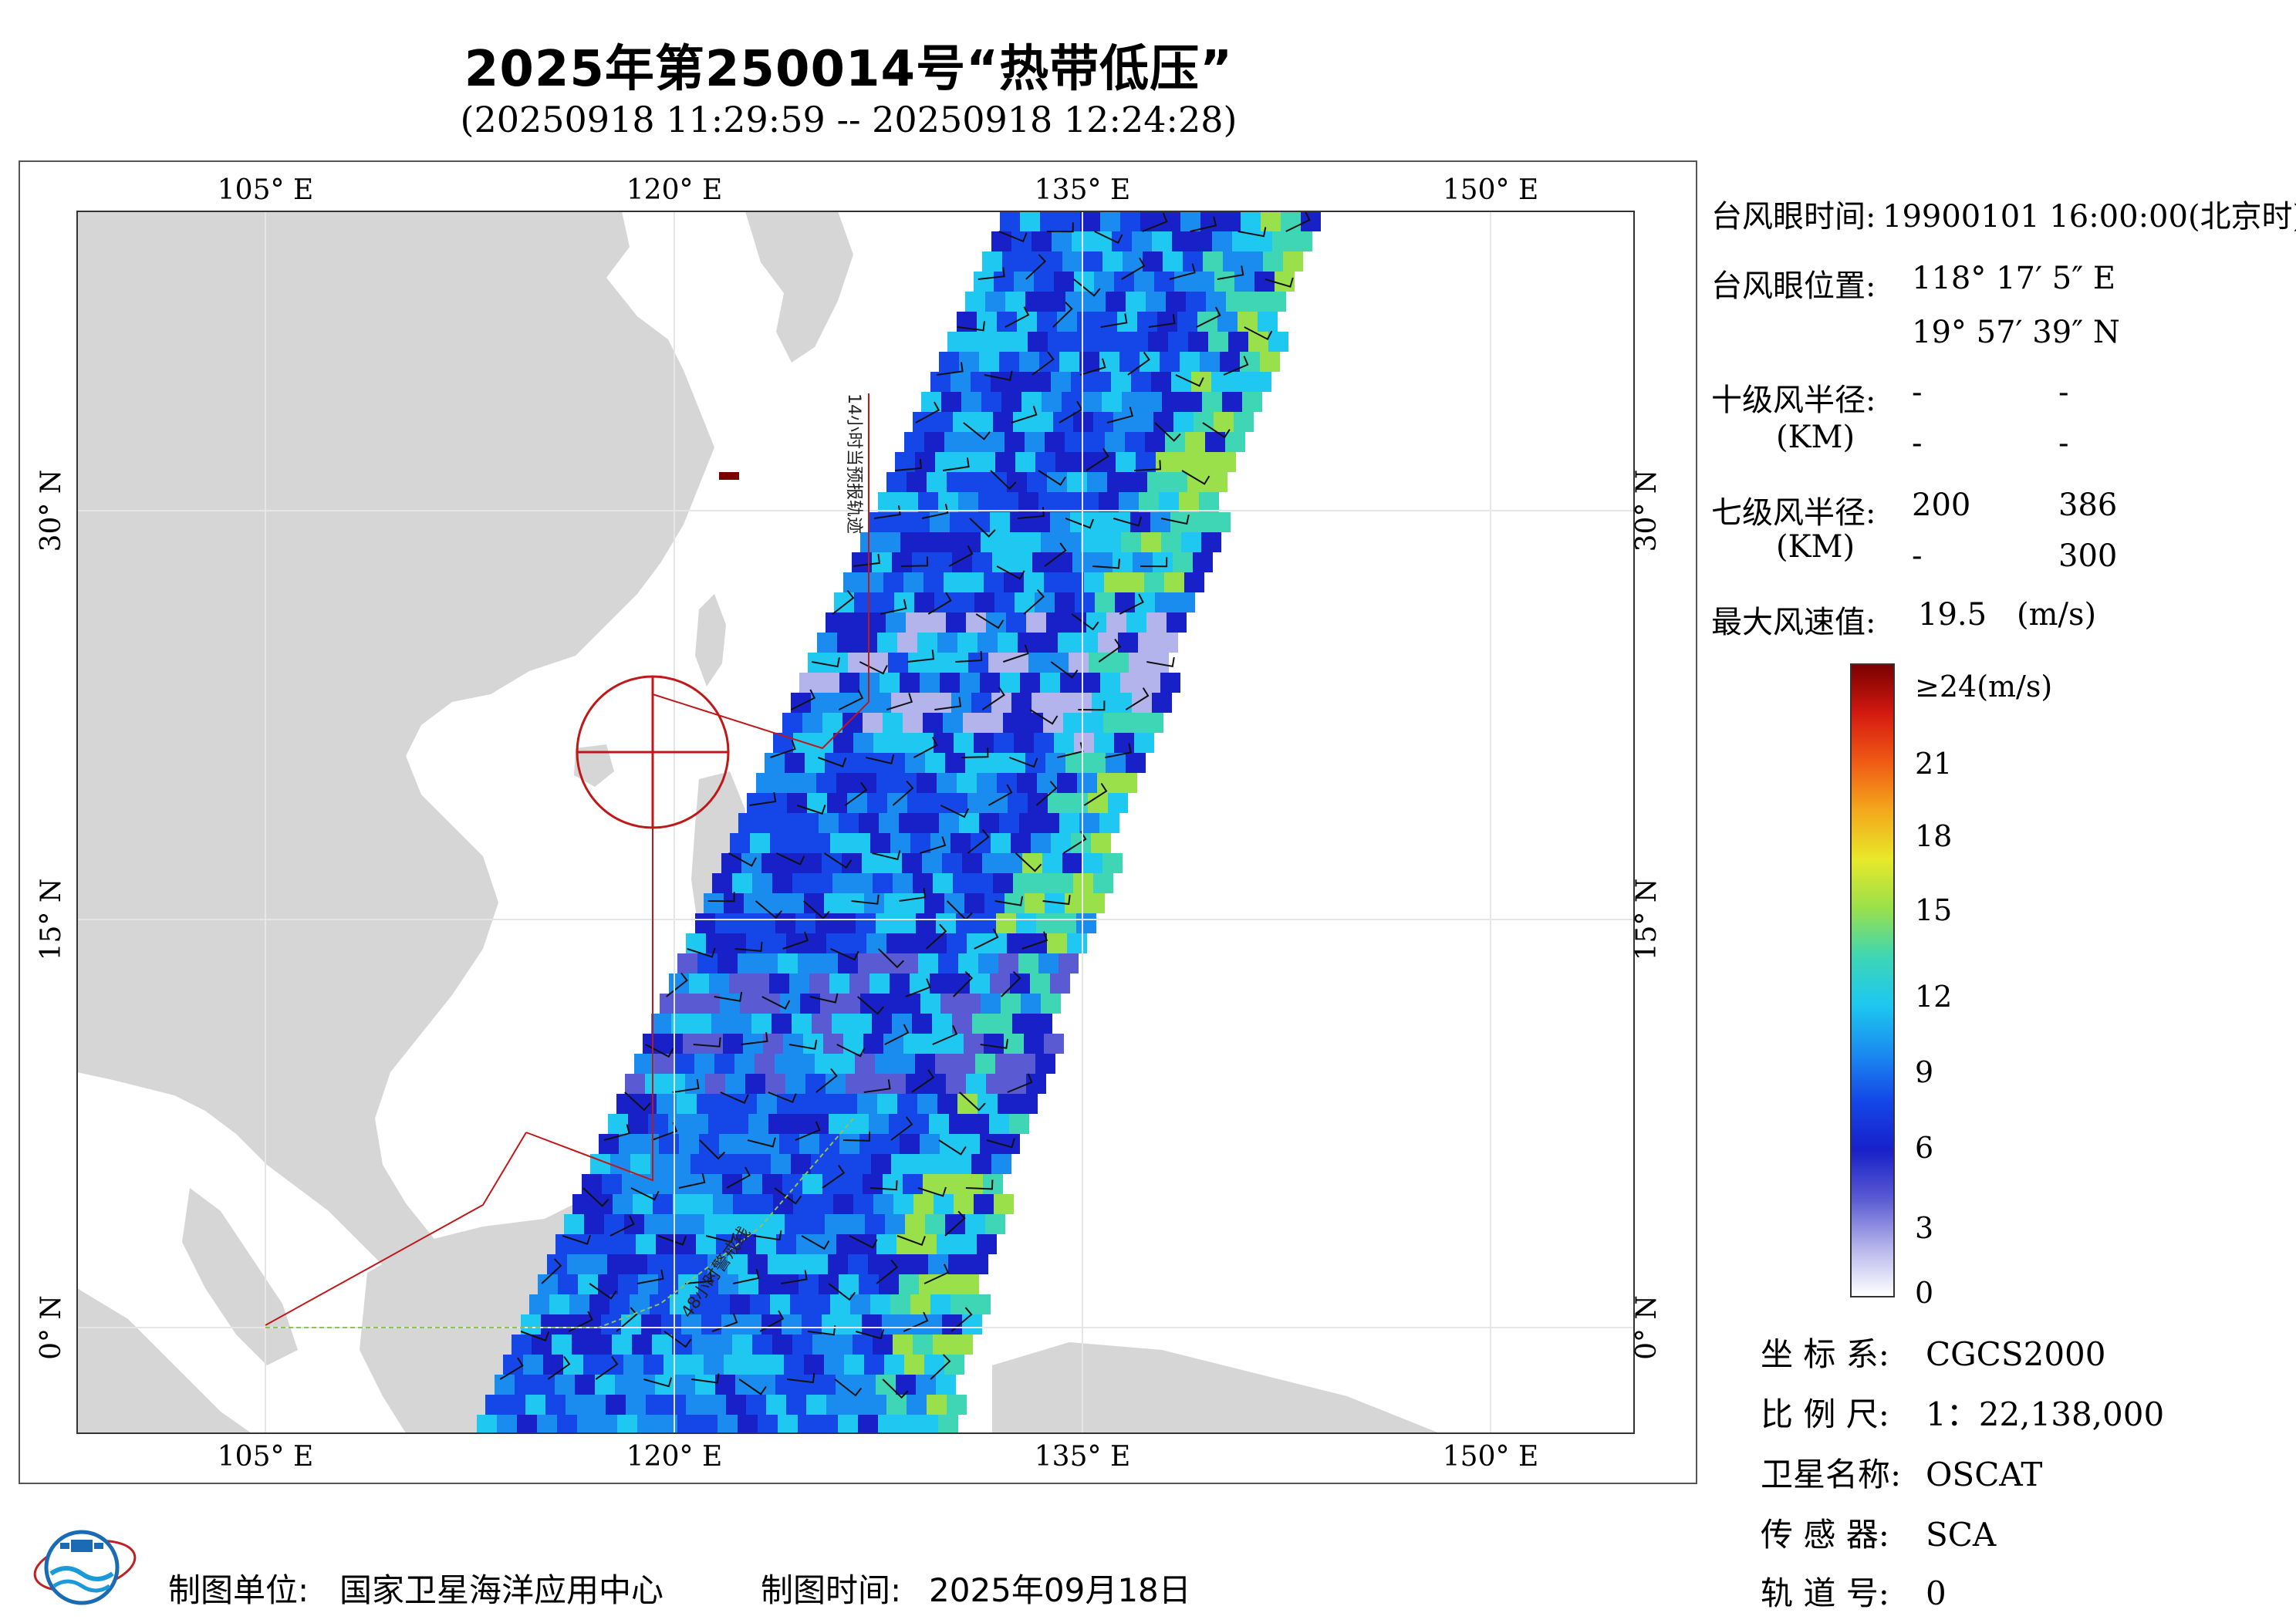 The height and width of the screenshot is (1623, 2296). I want to click on r10-value: -, so click(2063, 443).